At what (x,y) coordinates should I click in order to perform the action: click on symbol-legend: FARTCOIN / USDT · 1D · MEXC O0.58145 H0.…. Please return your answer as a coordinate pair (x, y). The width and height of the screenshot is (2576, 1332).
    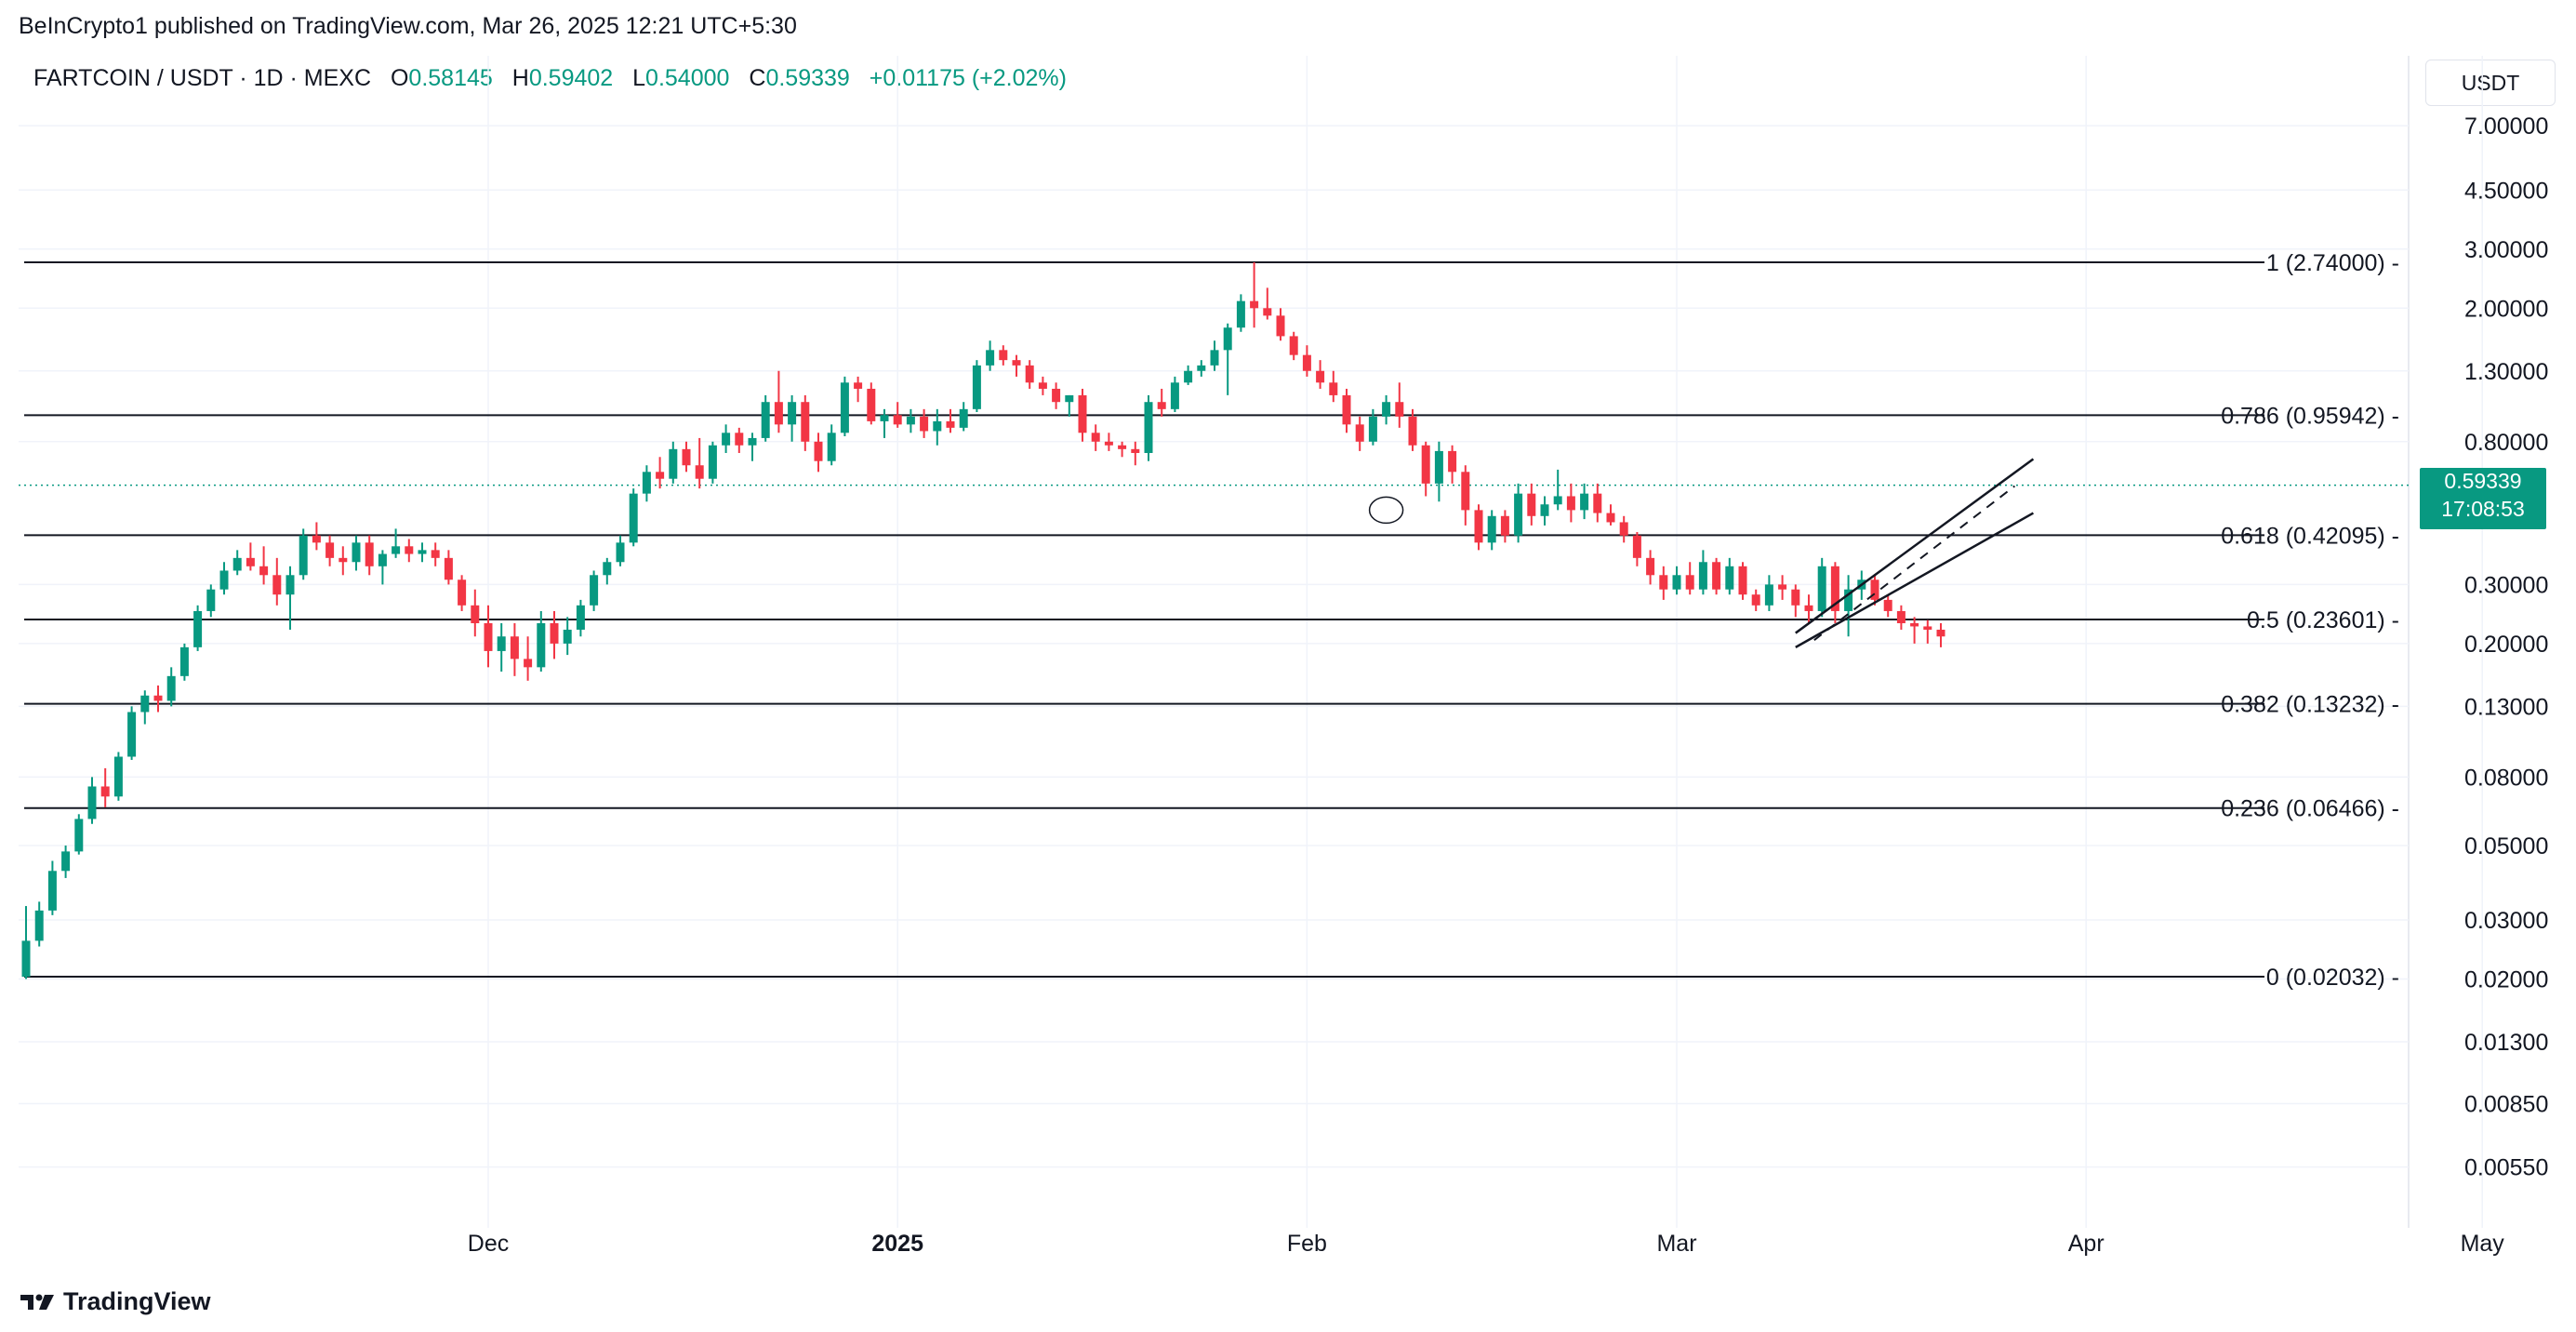
    Looking at the image, I should click on (550, 78).